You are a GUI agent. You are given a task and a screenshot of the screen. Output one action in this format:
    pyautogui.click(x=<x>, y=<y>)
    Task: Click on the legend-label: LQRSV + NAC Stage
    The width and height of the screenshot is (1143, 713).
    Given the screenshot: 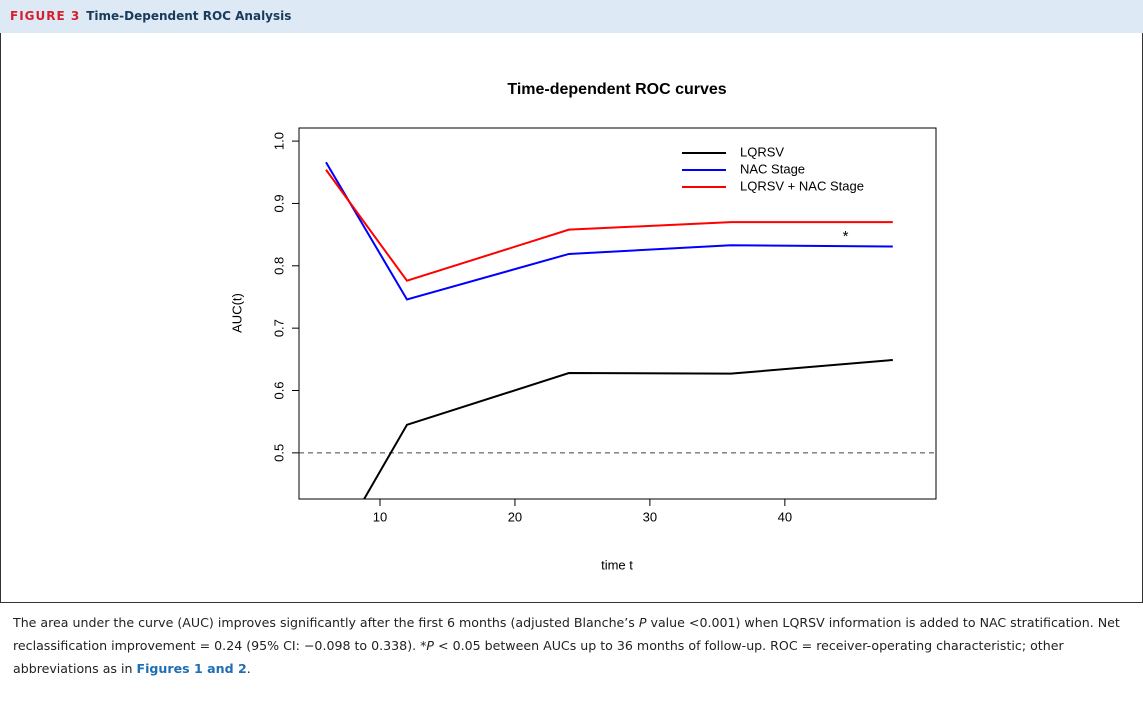 What is the action you would take?
    pyautogui.click(x=802, y=185)
    